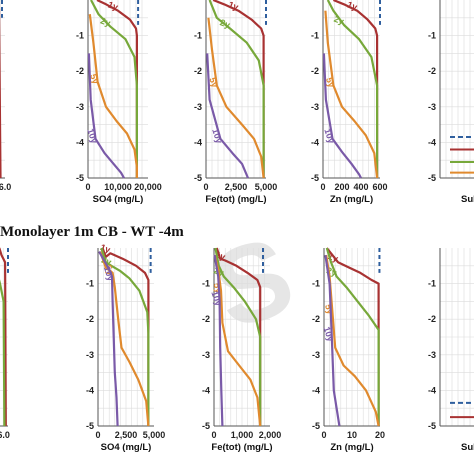 This screenshot has height=474, width=474. Describe the element at coordinates (360, 187) in the screenshot. I see `x-tick-label: 400` at that location.